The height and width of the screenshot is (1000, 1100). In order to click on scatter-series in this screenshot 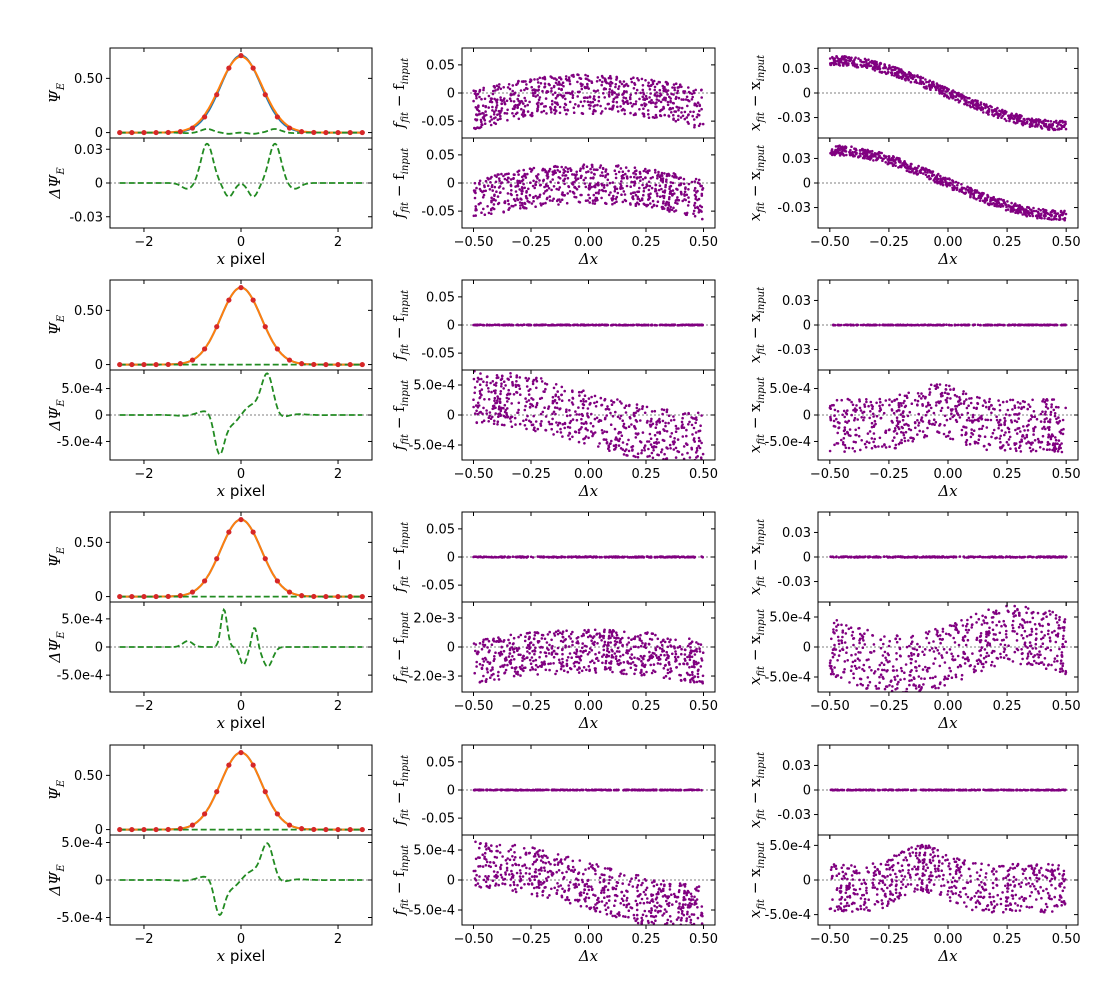, I will do `click(948, 93)`.